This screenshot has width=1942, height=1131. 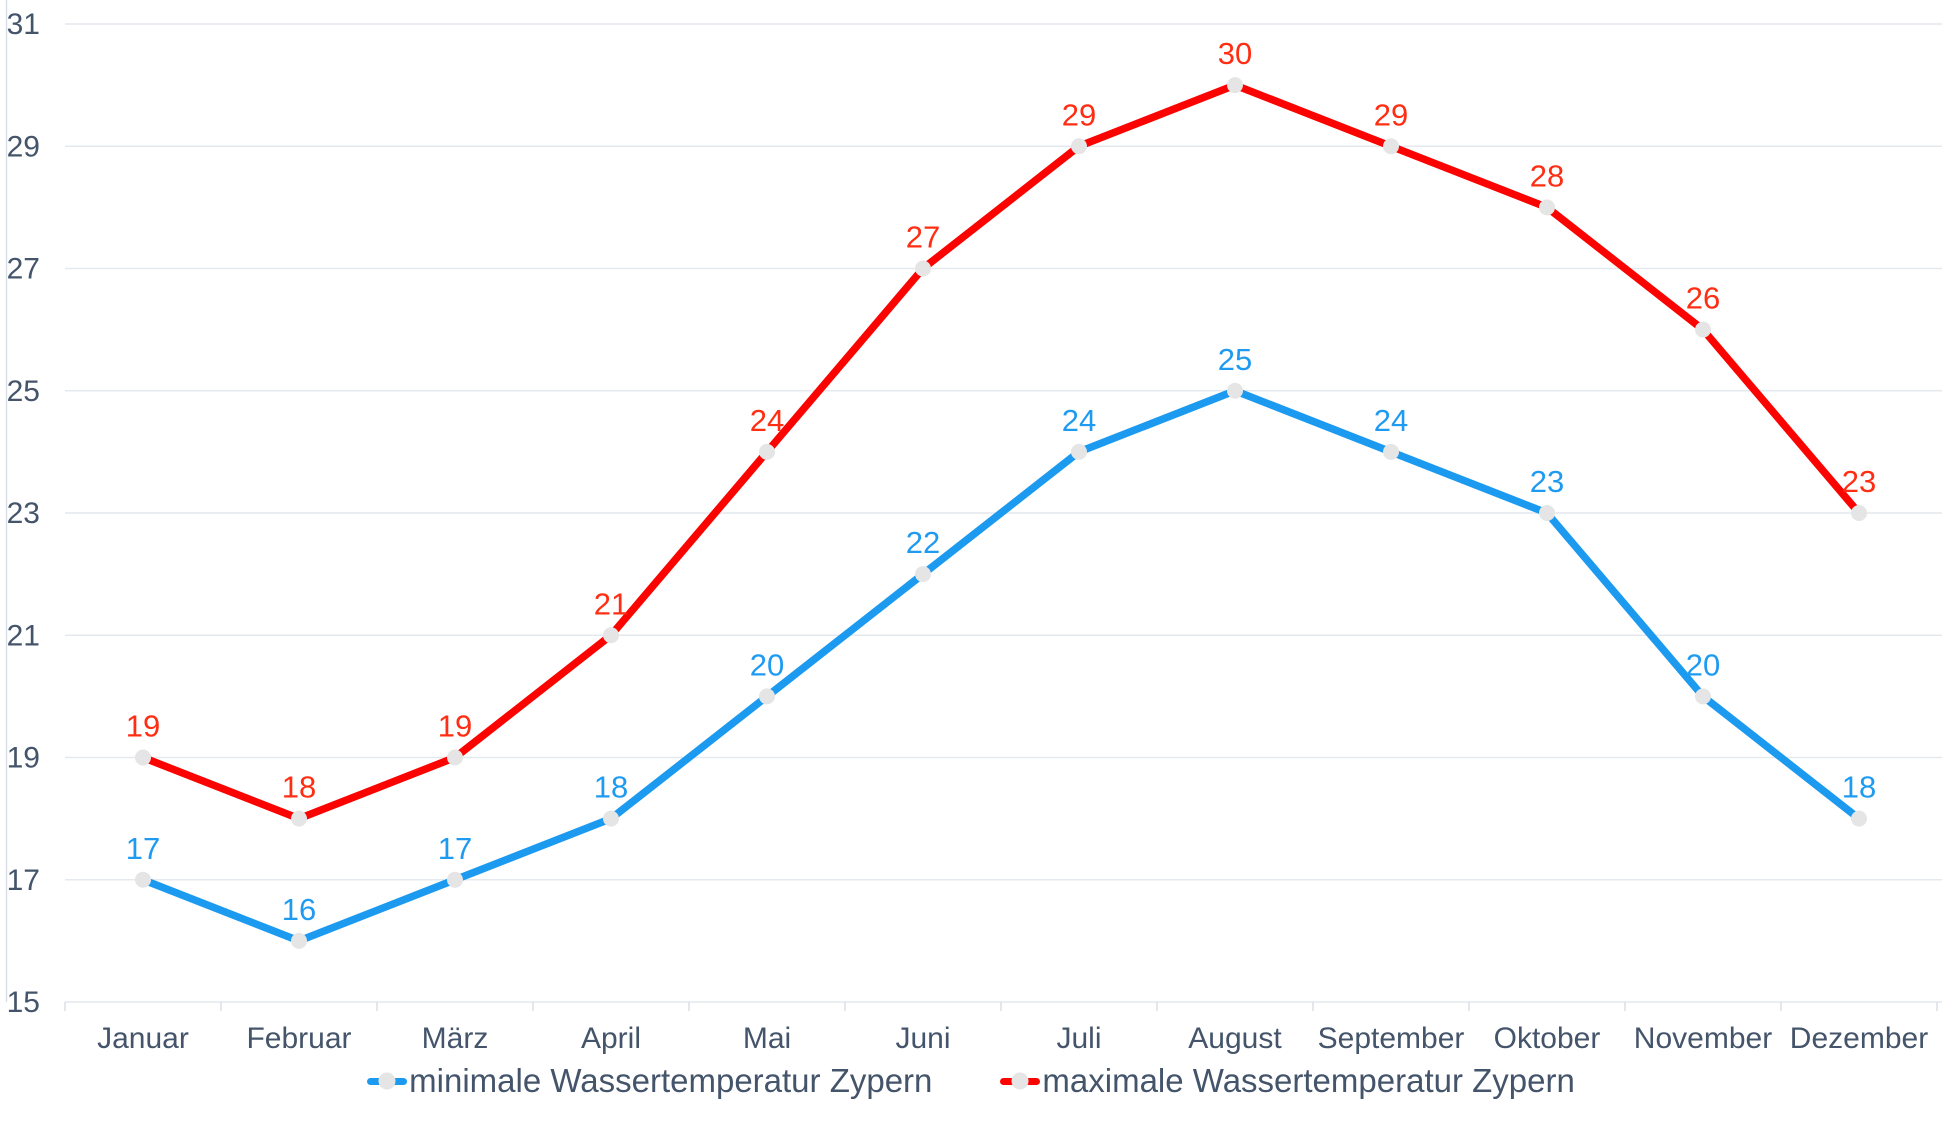 What do you see at coordinates (298, 1038) in the screenshot?
I see `x-axis-tick-label: Februar` at bounding box center [298, 1038].